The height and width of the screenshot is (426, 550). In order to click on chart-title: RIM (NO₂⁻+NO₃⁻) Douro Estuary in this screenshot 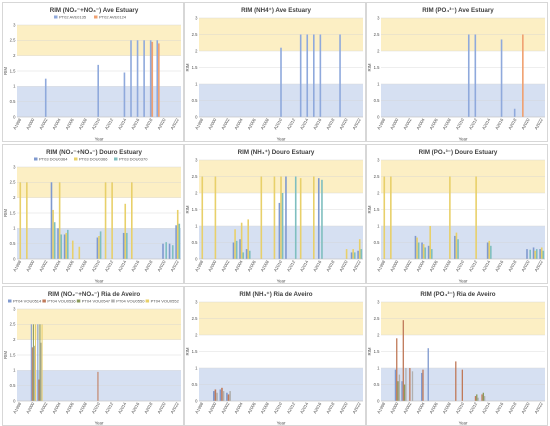, I will do `click(94, 152)`.